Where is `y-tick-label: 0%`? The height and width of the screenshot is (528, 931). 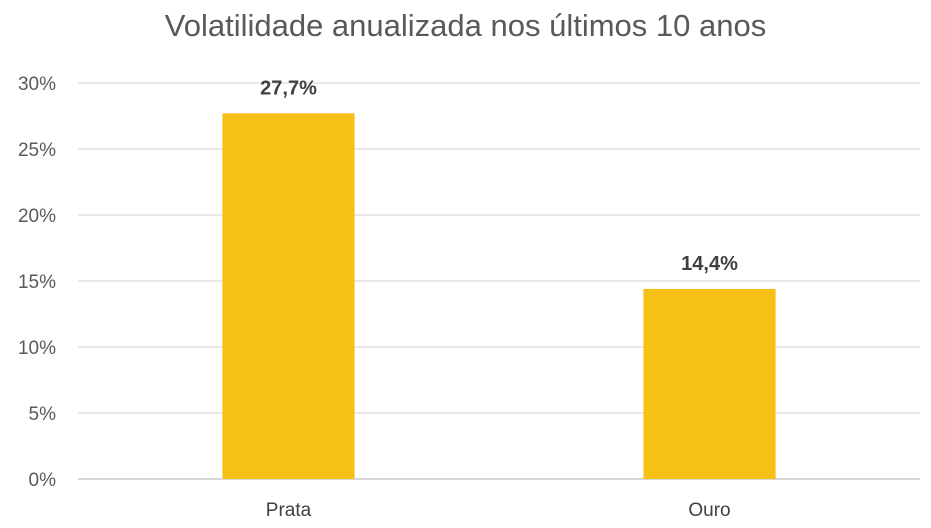 y-tick-label: 0% is located at coordinates (43, 480).